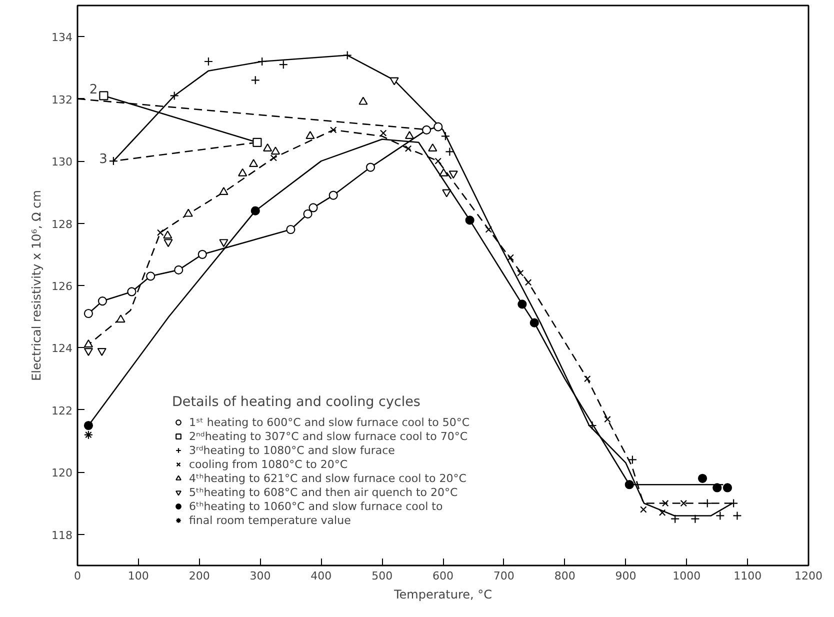  Describe the element at coordinates (321, 576) in the screenshot. I see `x-tick-label: 400` at that location.